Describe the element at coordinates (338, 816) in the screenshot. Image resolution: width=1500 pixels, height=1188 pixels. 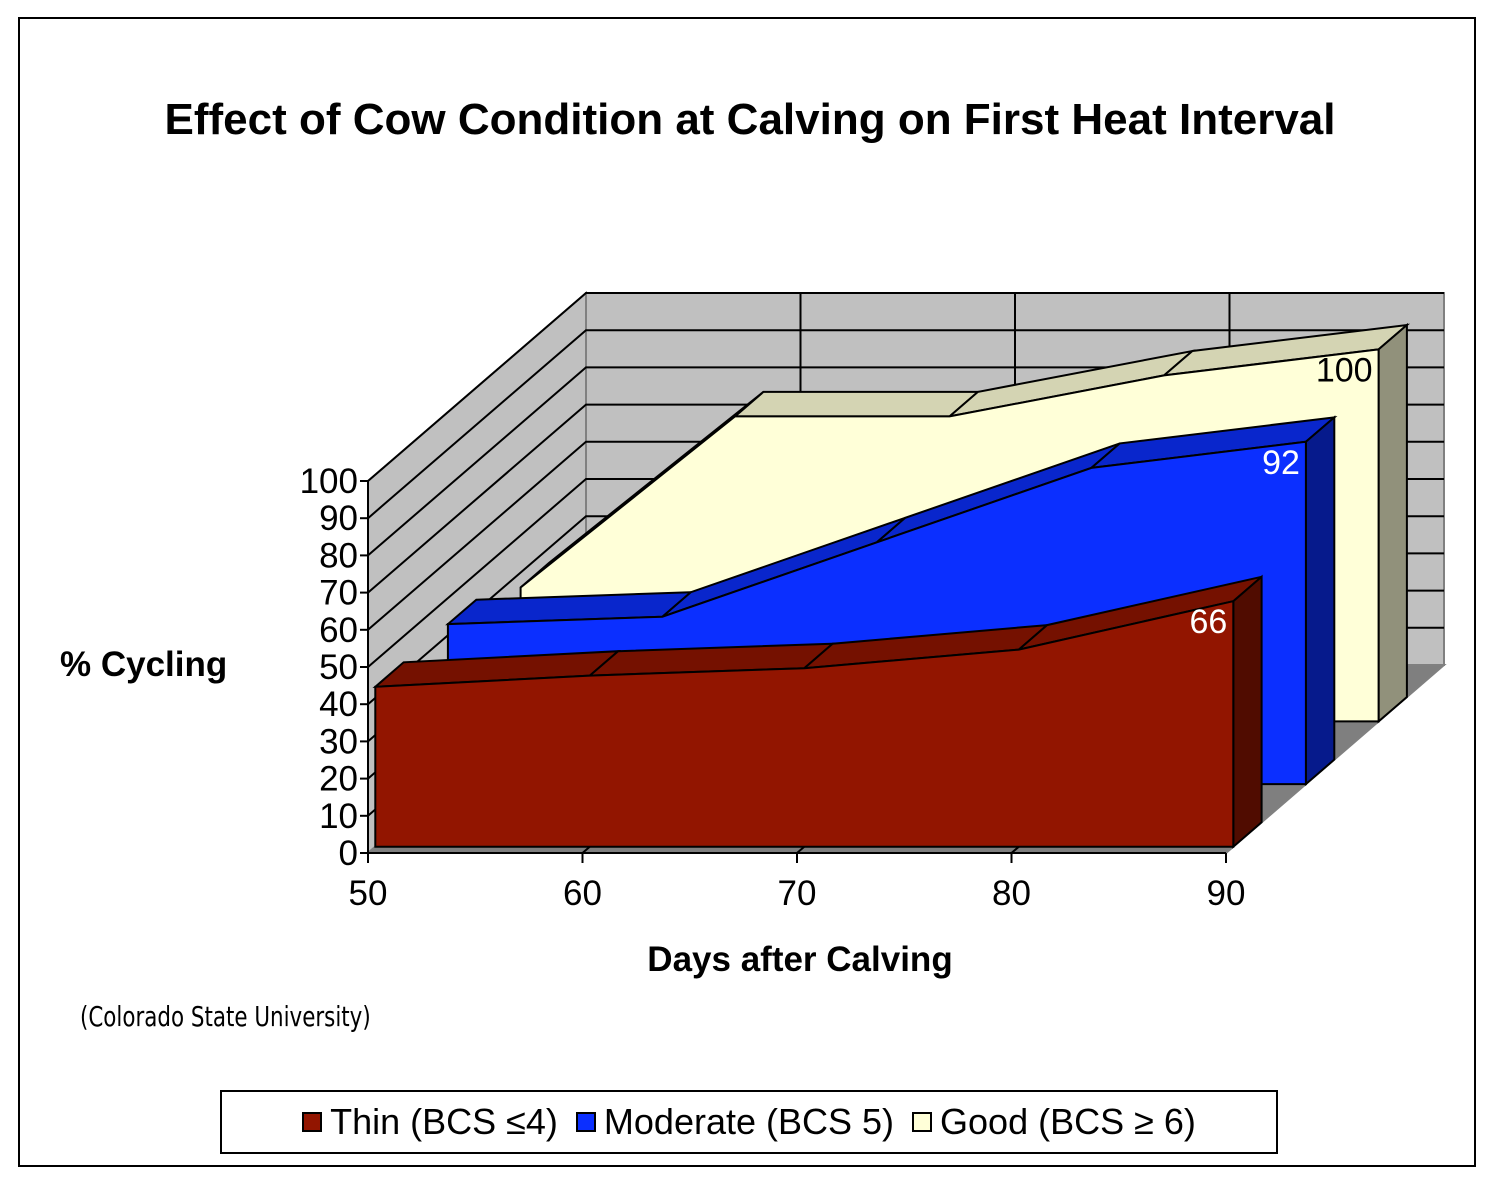
I see `y-tick-label: 10` at that location.